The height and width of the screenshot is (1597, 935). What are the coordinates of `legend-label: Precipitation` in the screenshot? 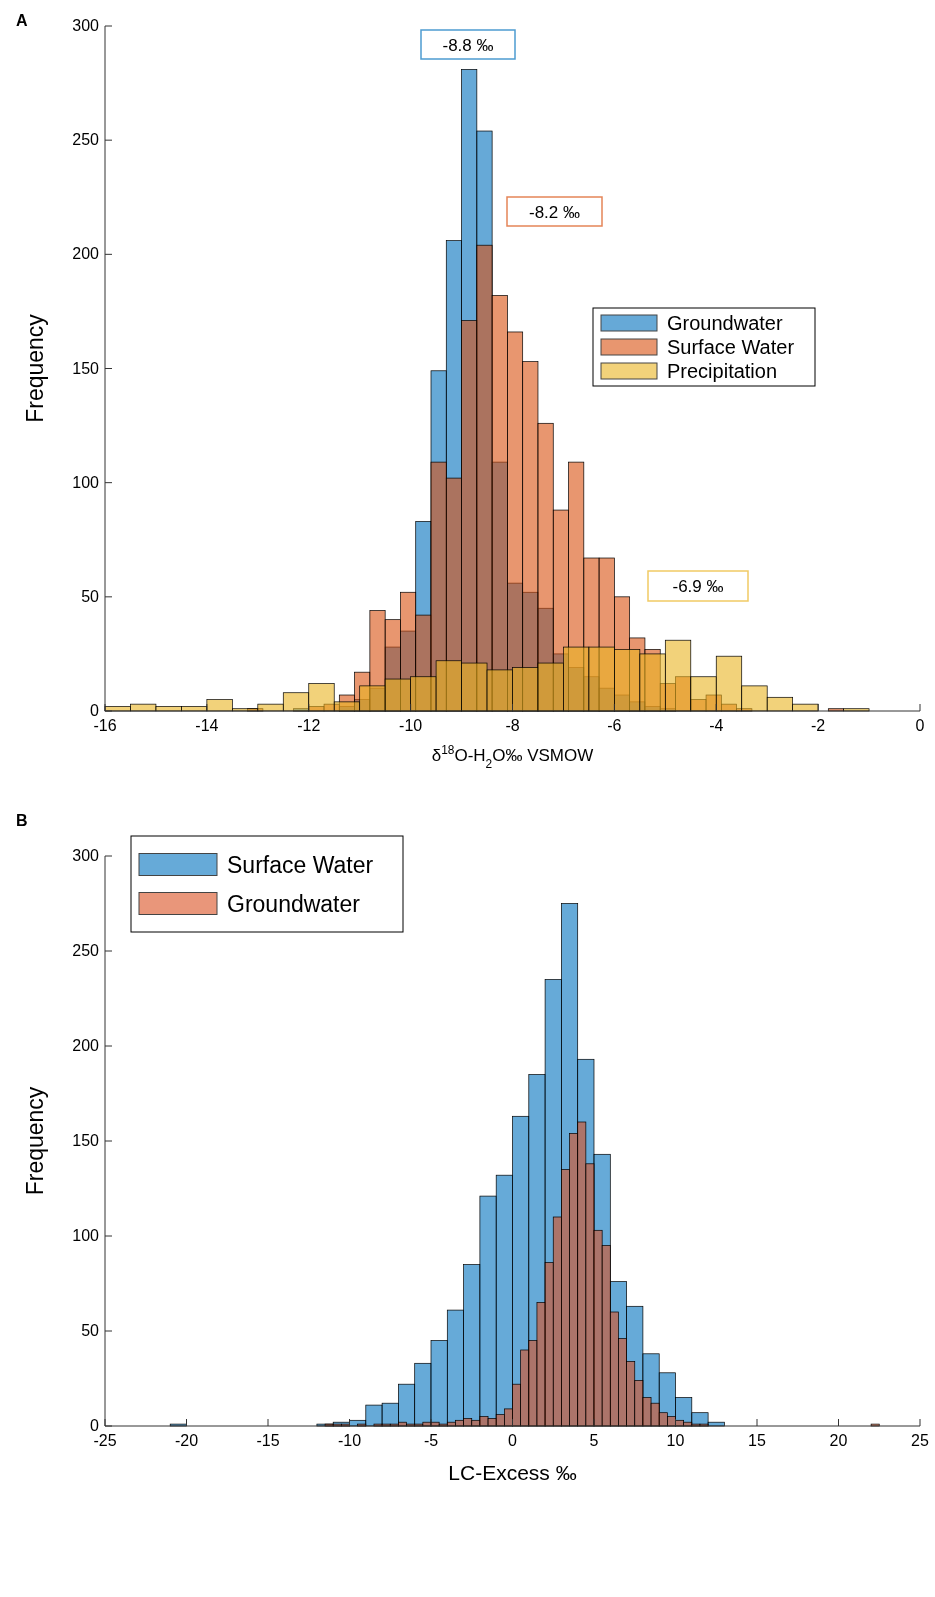 It's located at (722, 371).